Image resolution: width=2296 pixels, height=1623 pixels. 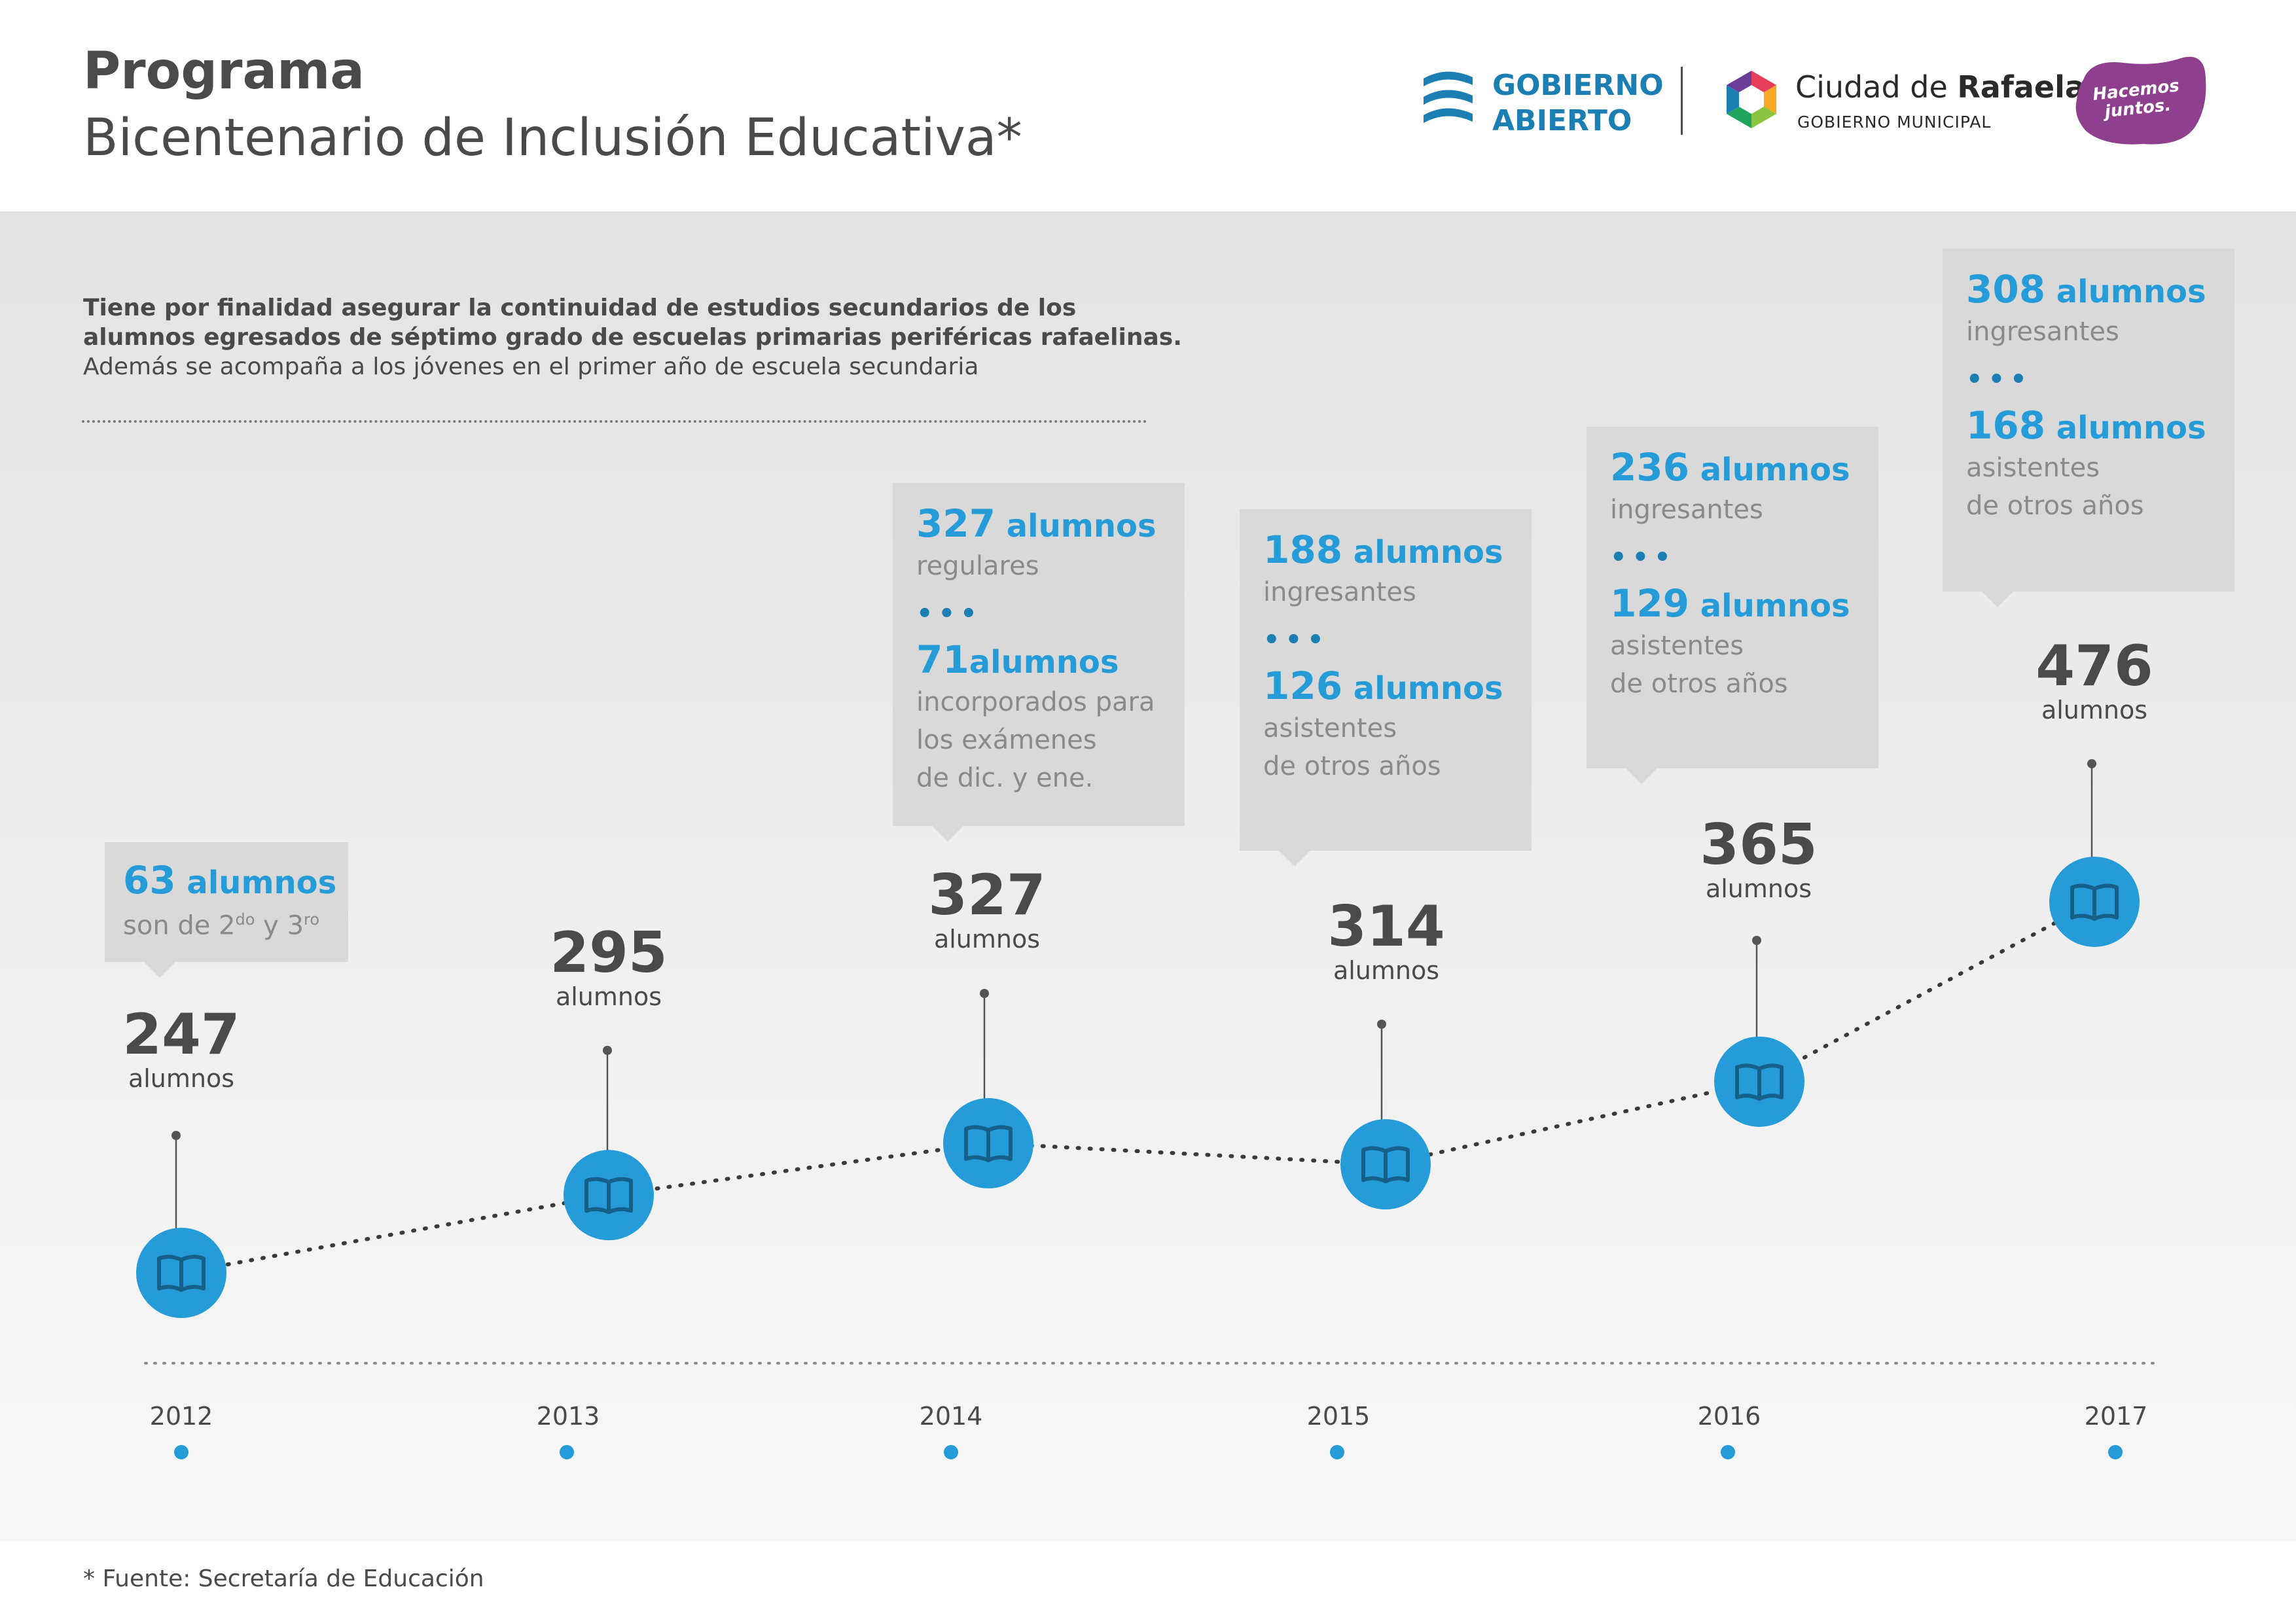 What do you see at coordinates (977, 566) in the screenshot?
I see `detail-text: regulares` at bounding box center [977, 566].